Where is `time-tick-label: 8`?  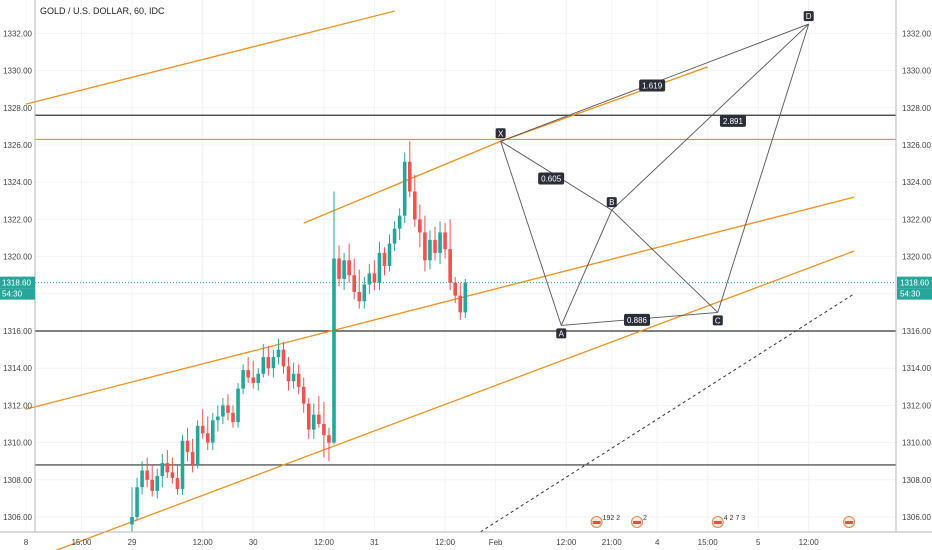 time-tick-label: 8 is located at coordinates (26, 542).